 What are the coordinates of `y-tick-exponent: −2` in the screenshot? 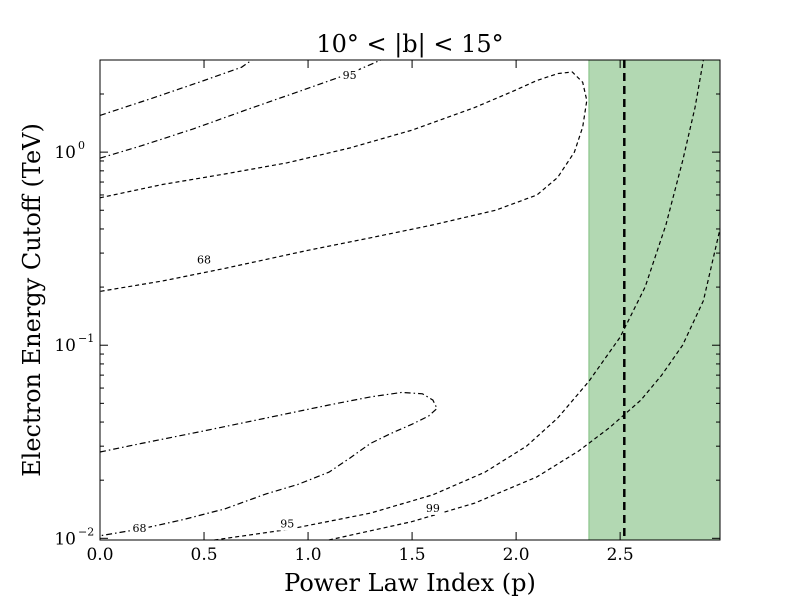 It's located at (86, 531).